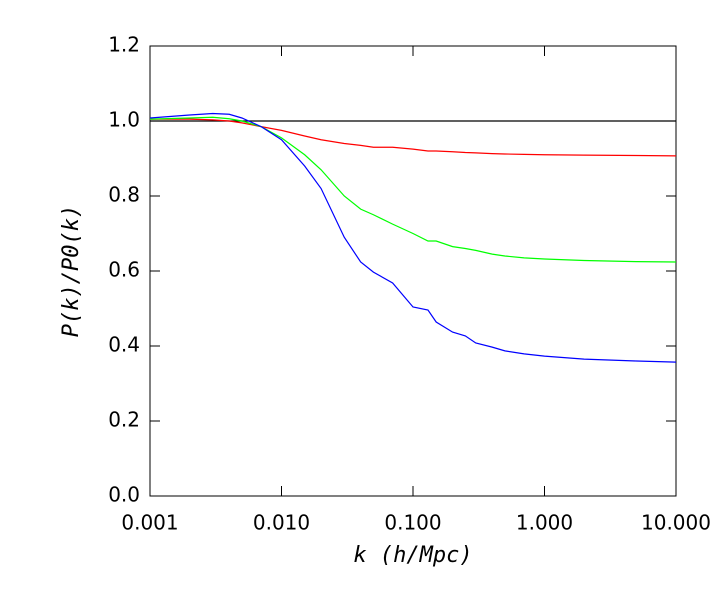  Describe the element at coordinates (124, 120) in the screenshot. I see `y-tick-label: 1.0` at that location.